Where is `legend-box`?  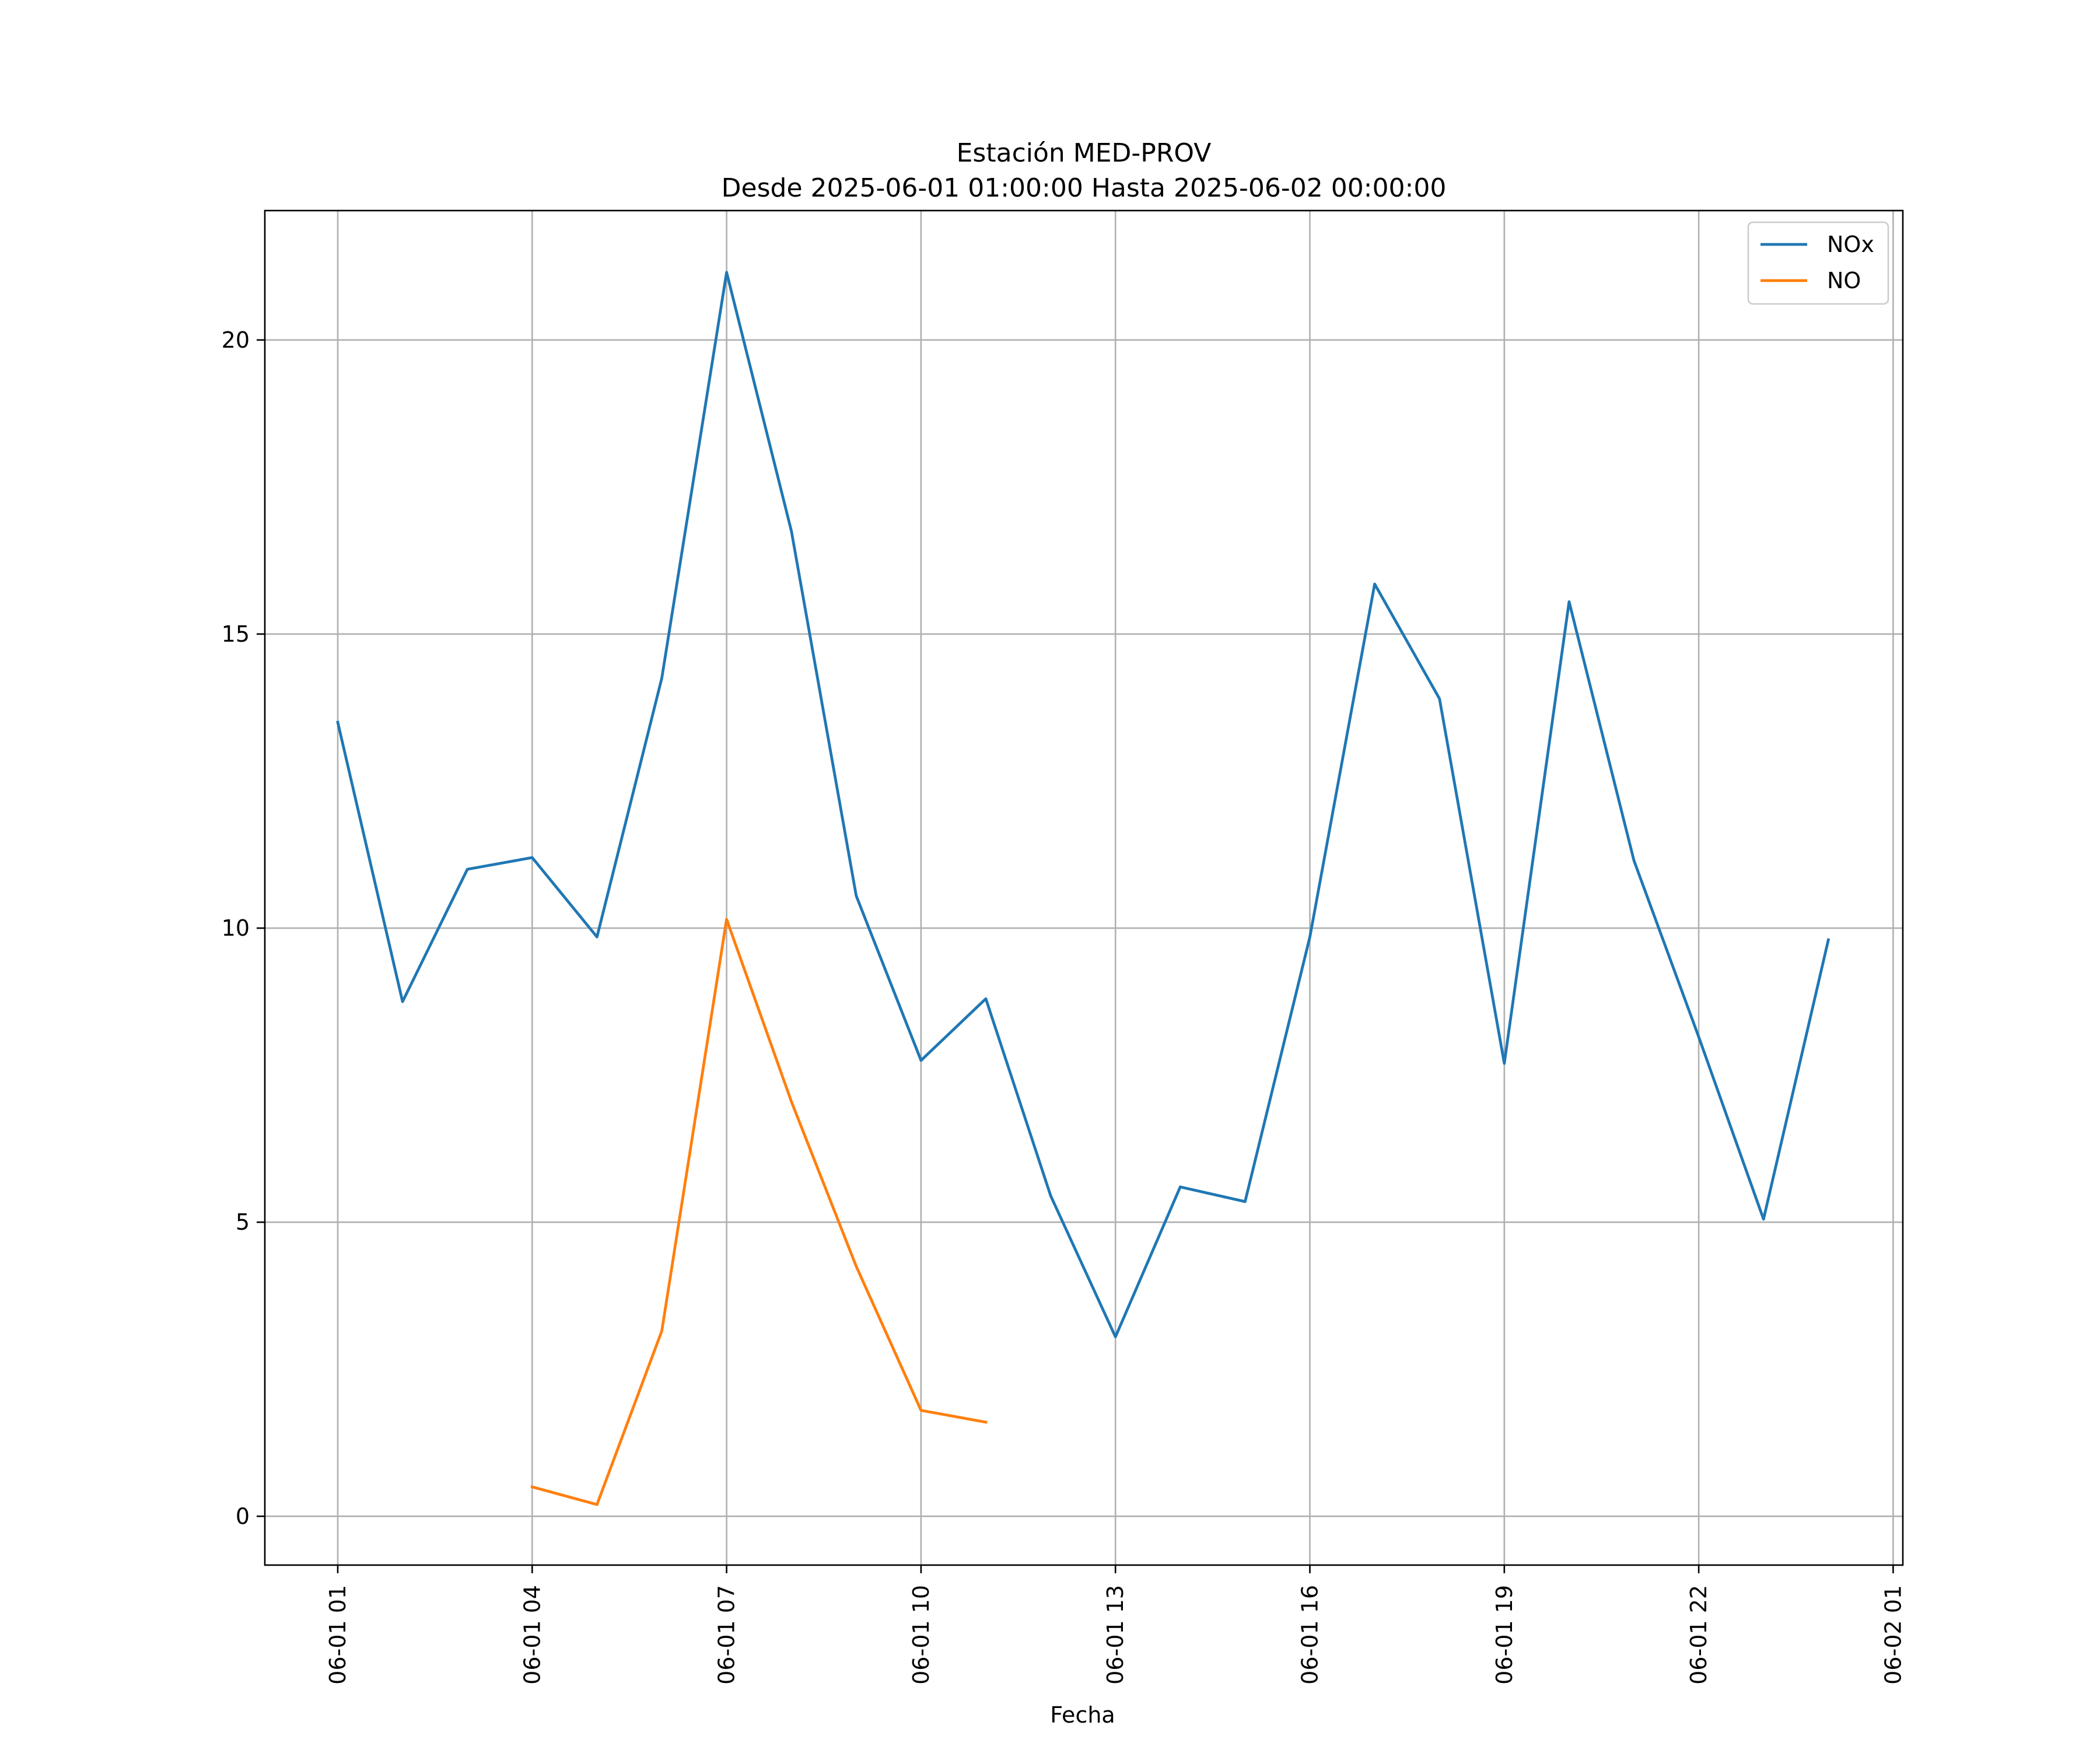
legend-box is located at coordinates (1818, 263).